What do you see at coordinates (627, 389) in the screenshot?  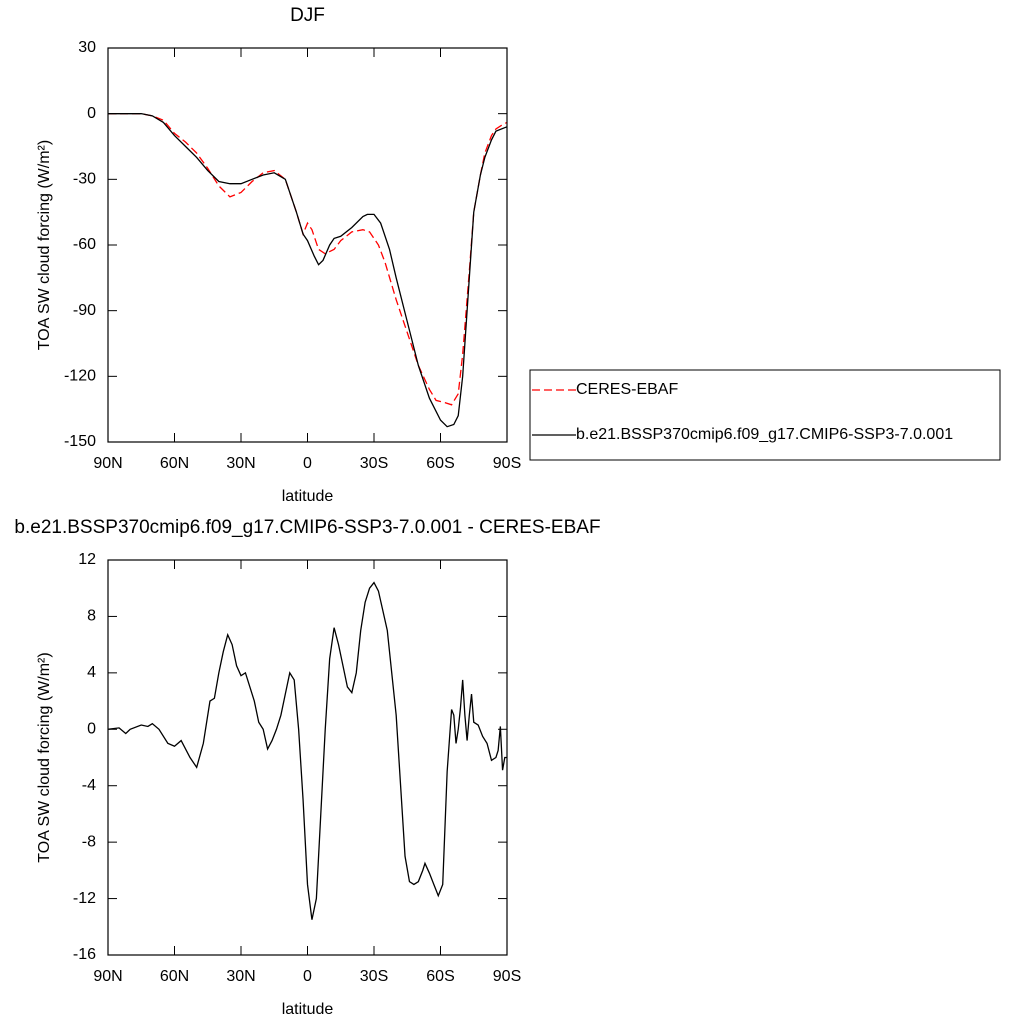 I see `legend-label: CERES-EBAF` at bounding box center [627, 389].